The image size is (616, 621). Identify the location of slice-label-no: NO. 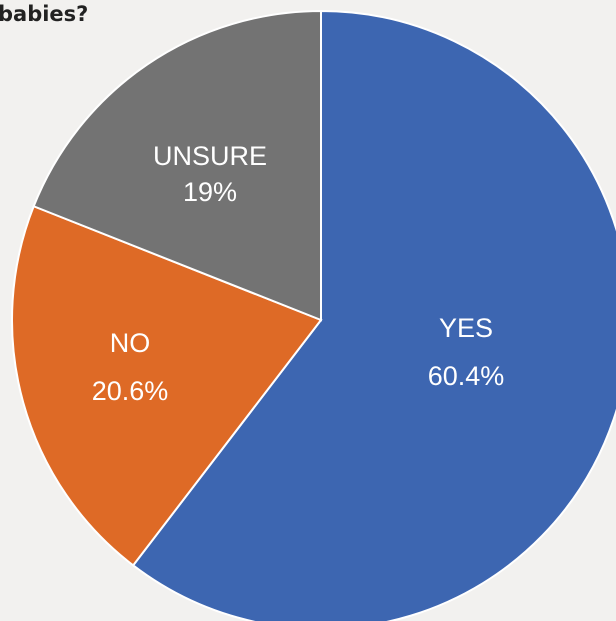
(130, 343).